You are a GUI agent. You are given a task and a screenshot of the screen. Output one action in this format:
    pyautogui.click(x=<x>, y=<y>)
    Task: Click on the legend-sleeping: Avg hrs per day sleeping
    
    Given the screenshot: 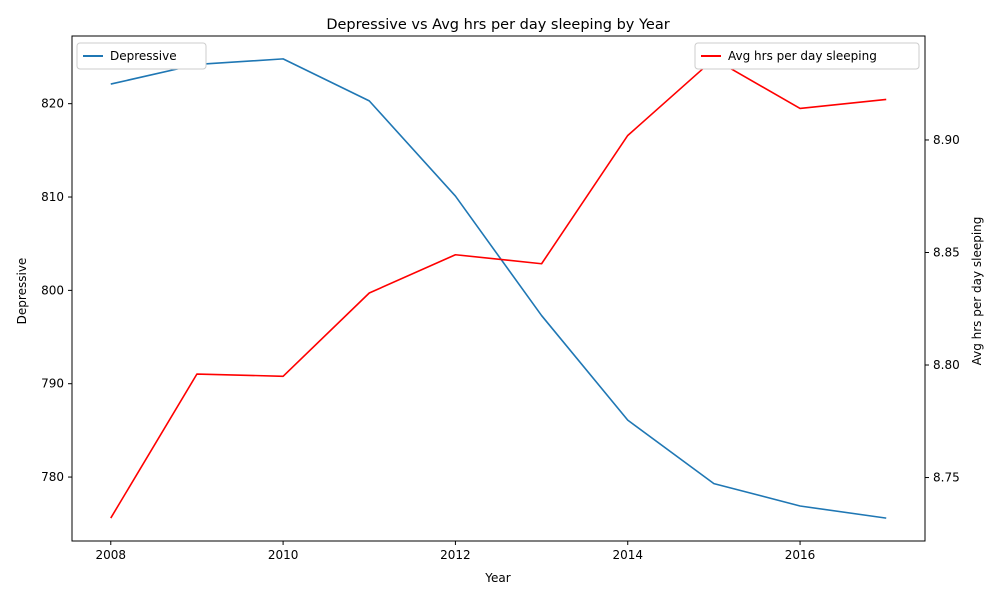 What is the action you would take?
    pyautogui.click(x=807, y=56)
    